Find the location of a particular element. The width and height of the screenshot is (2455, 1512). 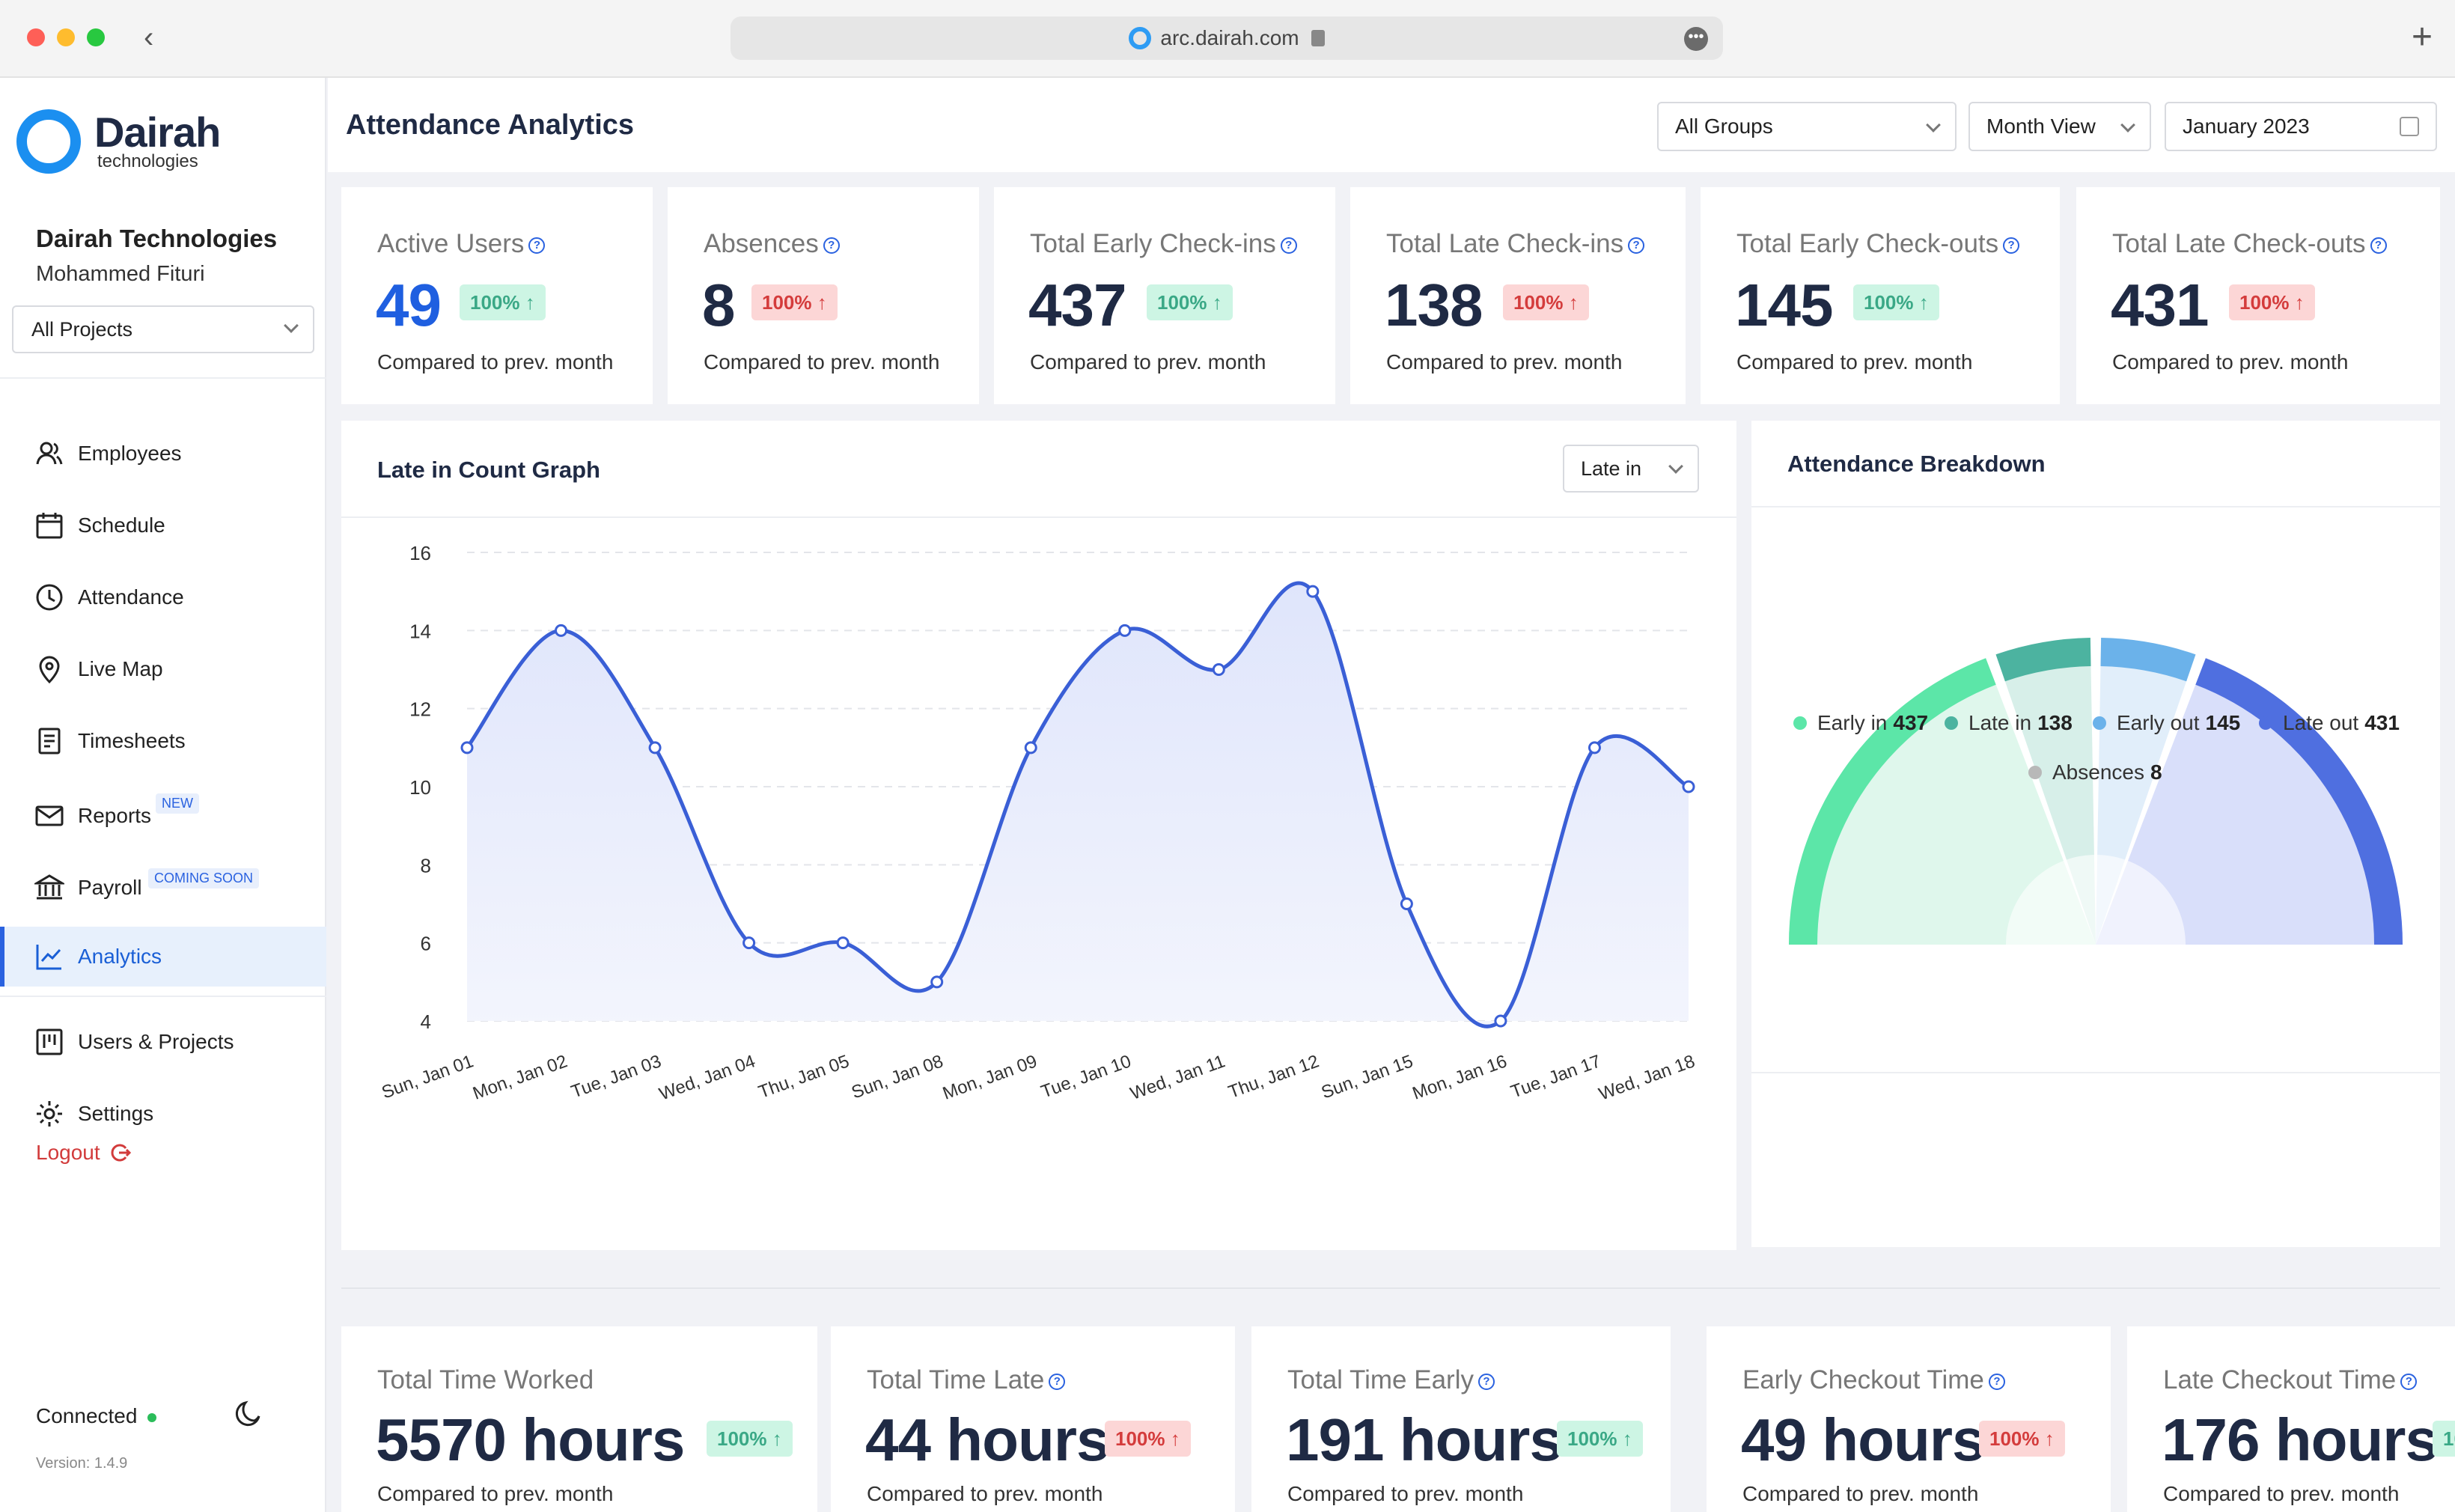

stat-value: 49 is located at coordinates (409, 305).